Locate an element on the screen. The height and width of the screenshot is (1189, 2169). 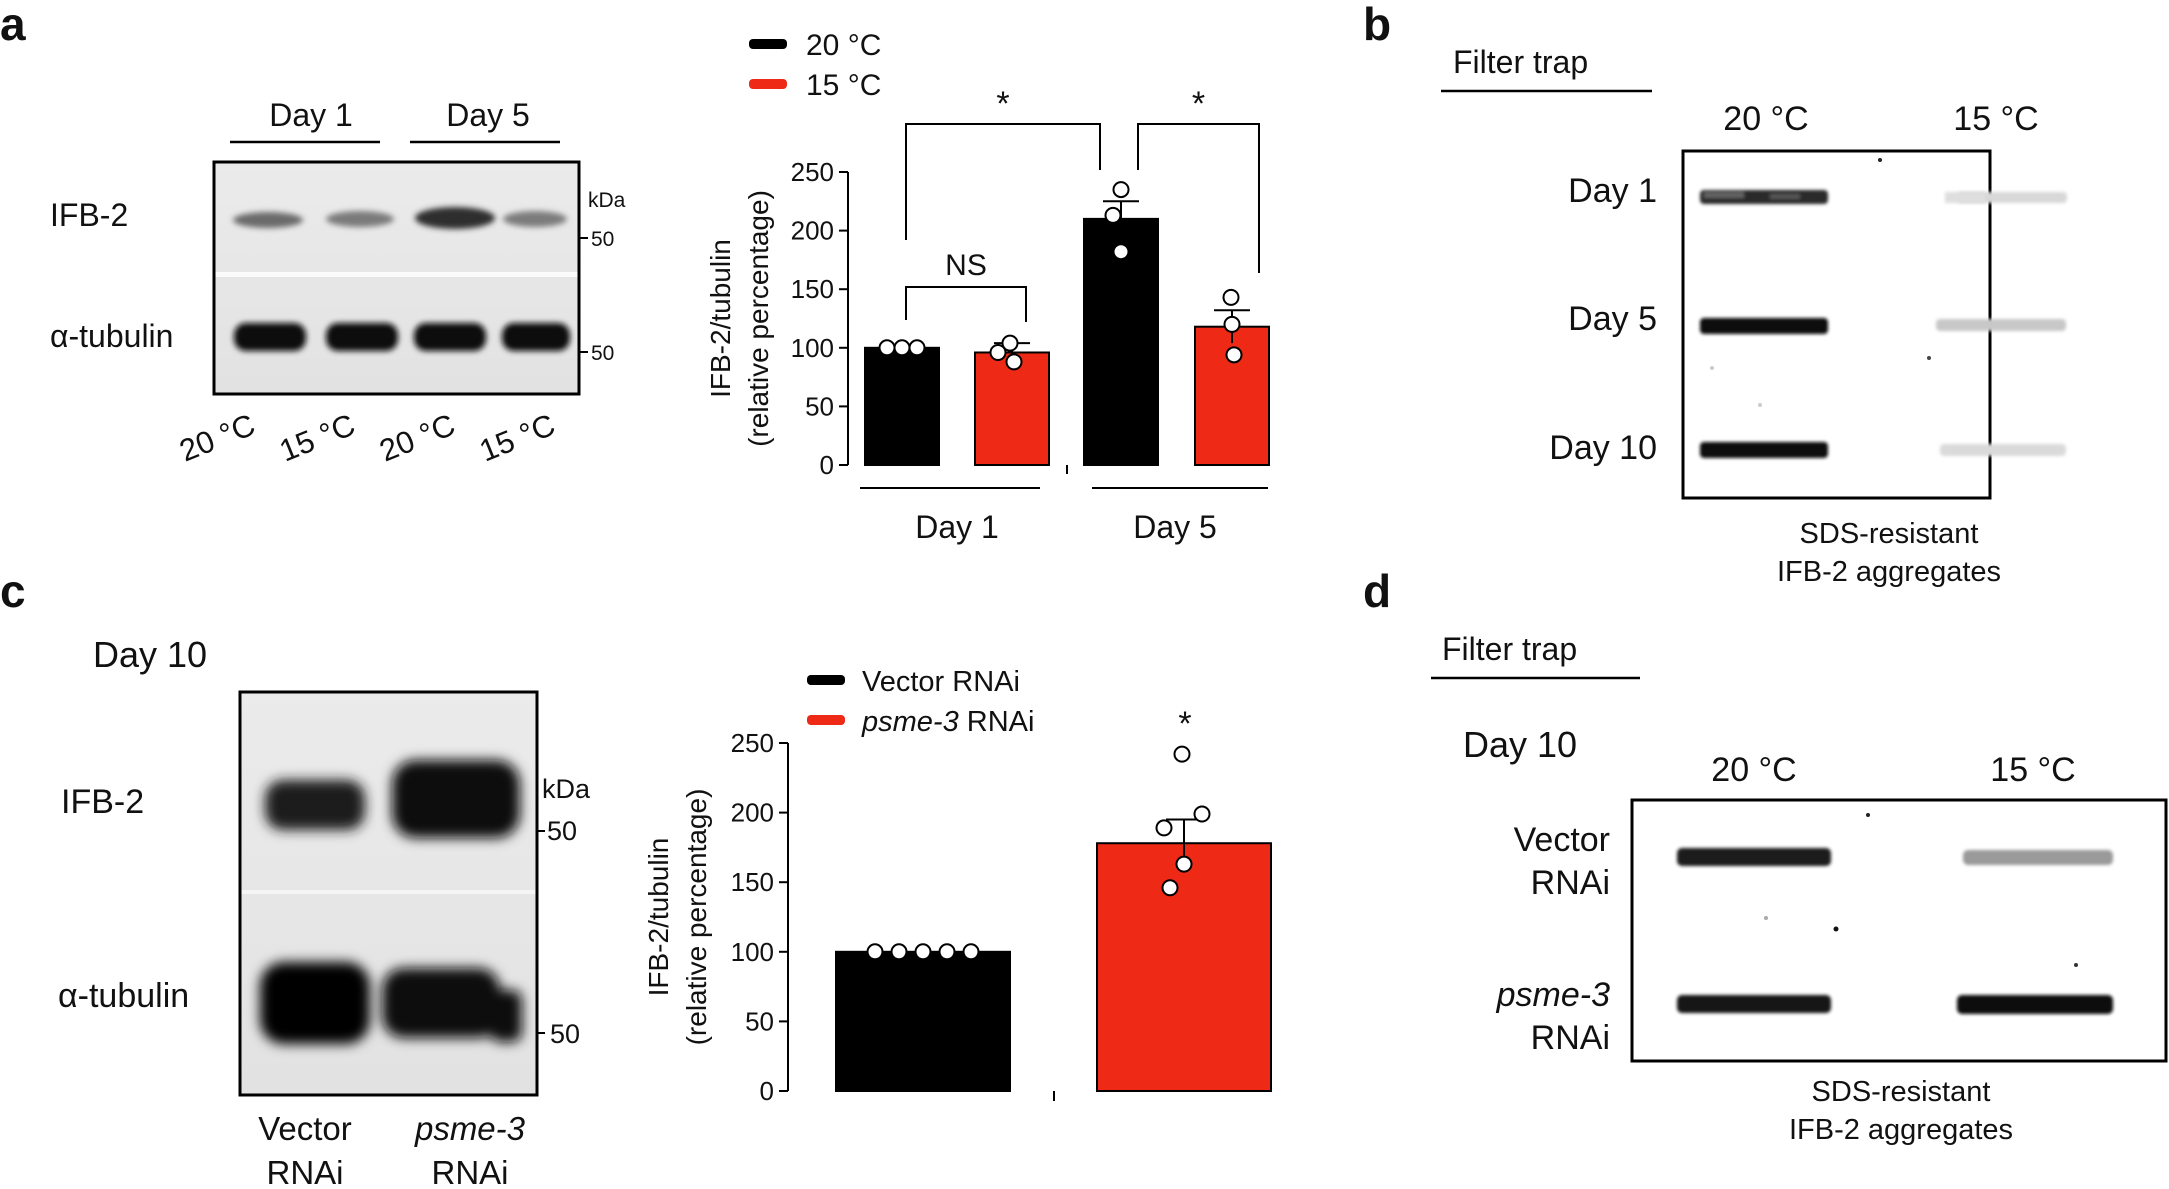
chart-c-bar is located at coordinates (923, 1021).